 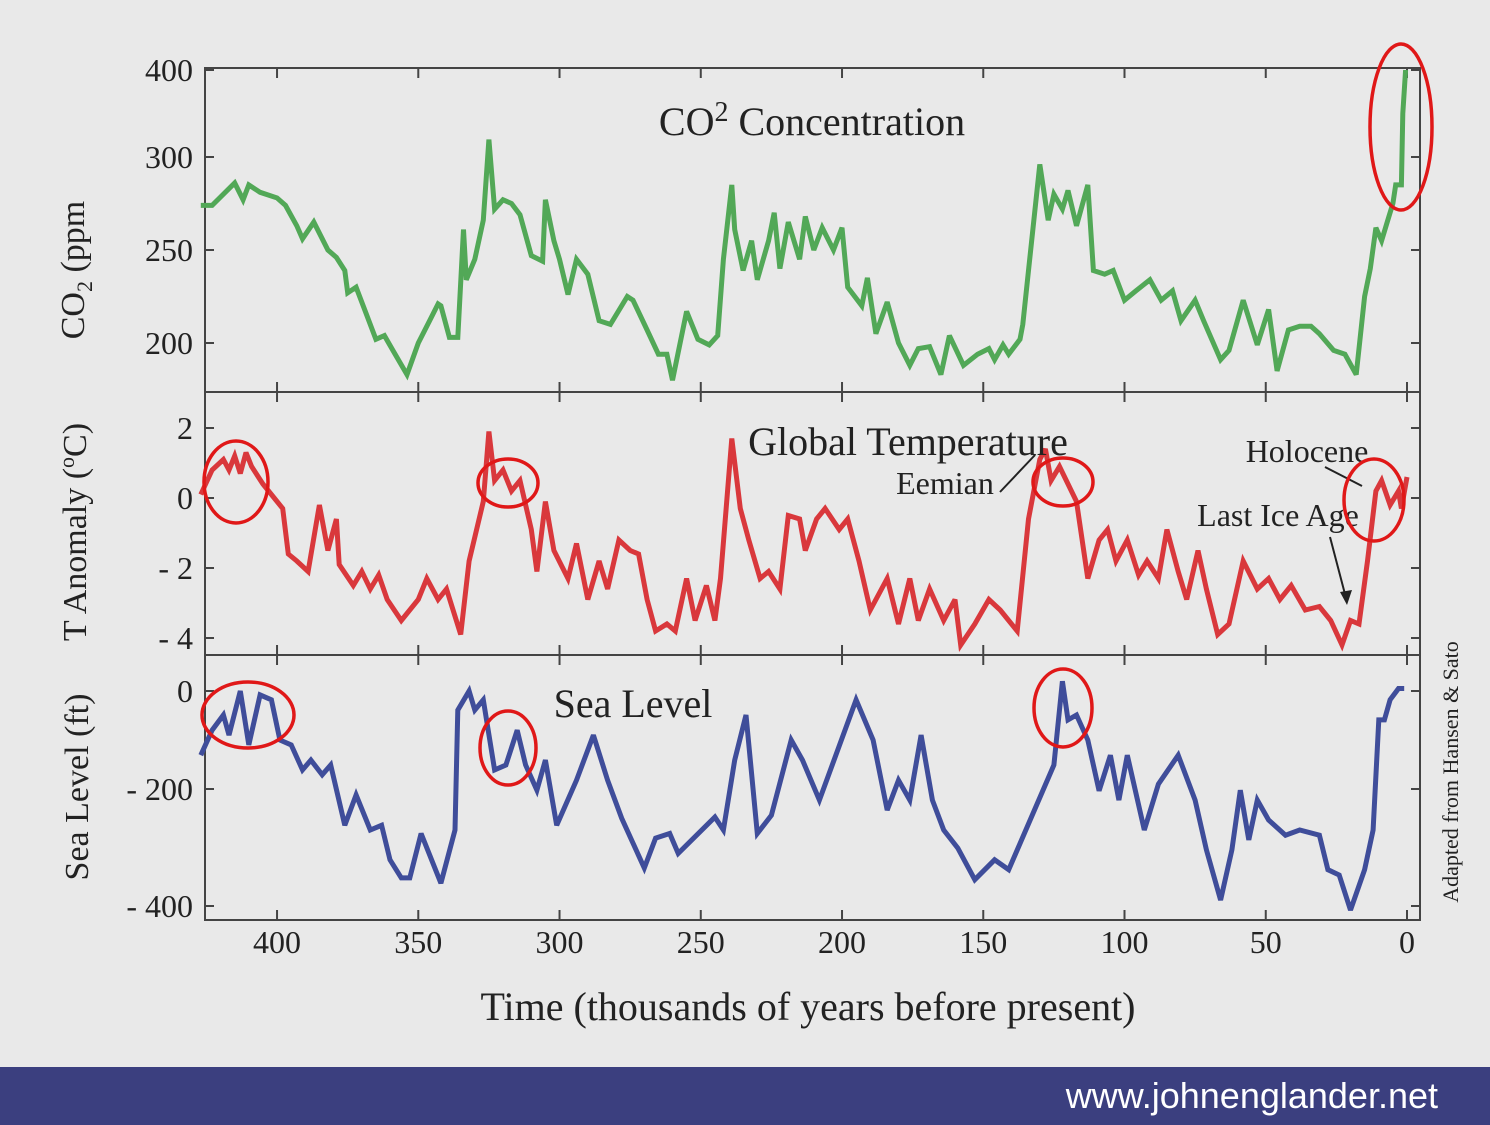 What do you see at coordinates (701, 942) in the screenshot?
I see `x-tick-label: 250` at bounding box center [701, 942].